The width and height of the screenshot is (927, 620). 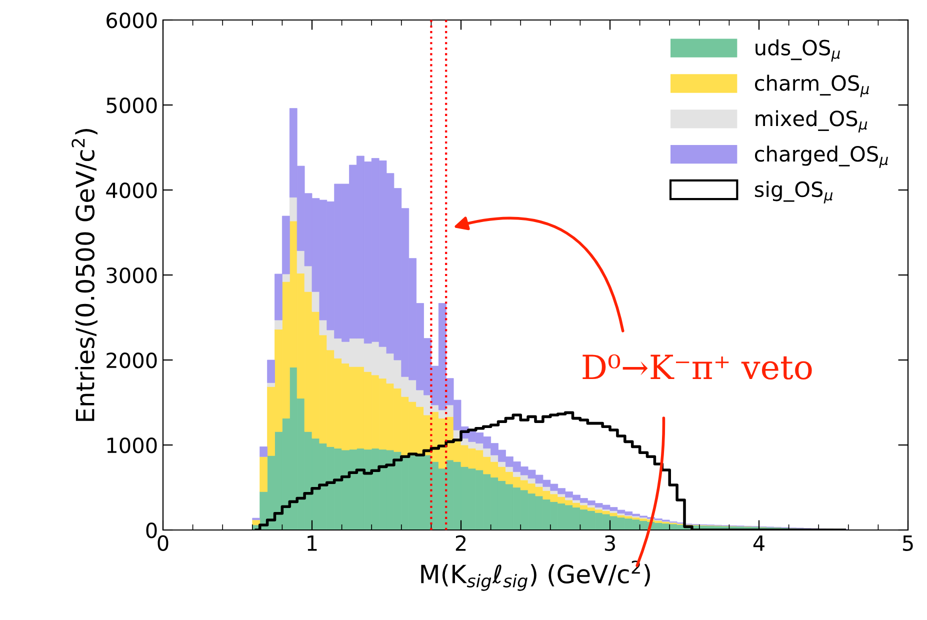 What do you see at coordinates (461, 543) in the screenshot?
I see `x-tick-label: 2` at bounding box center [461, 543].